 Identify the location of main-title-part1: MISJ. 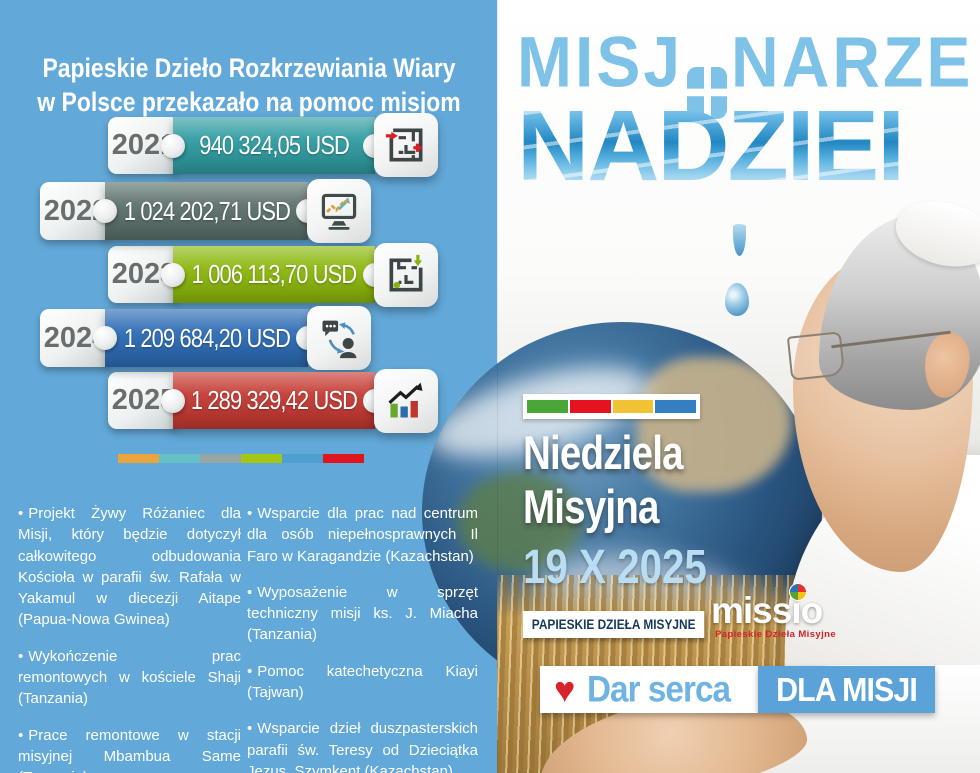
(600, 61).